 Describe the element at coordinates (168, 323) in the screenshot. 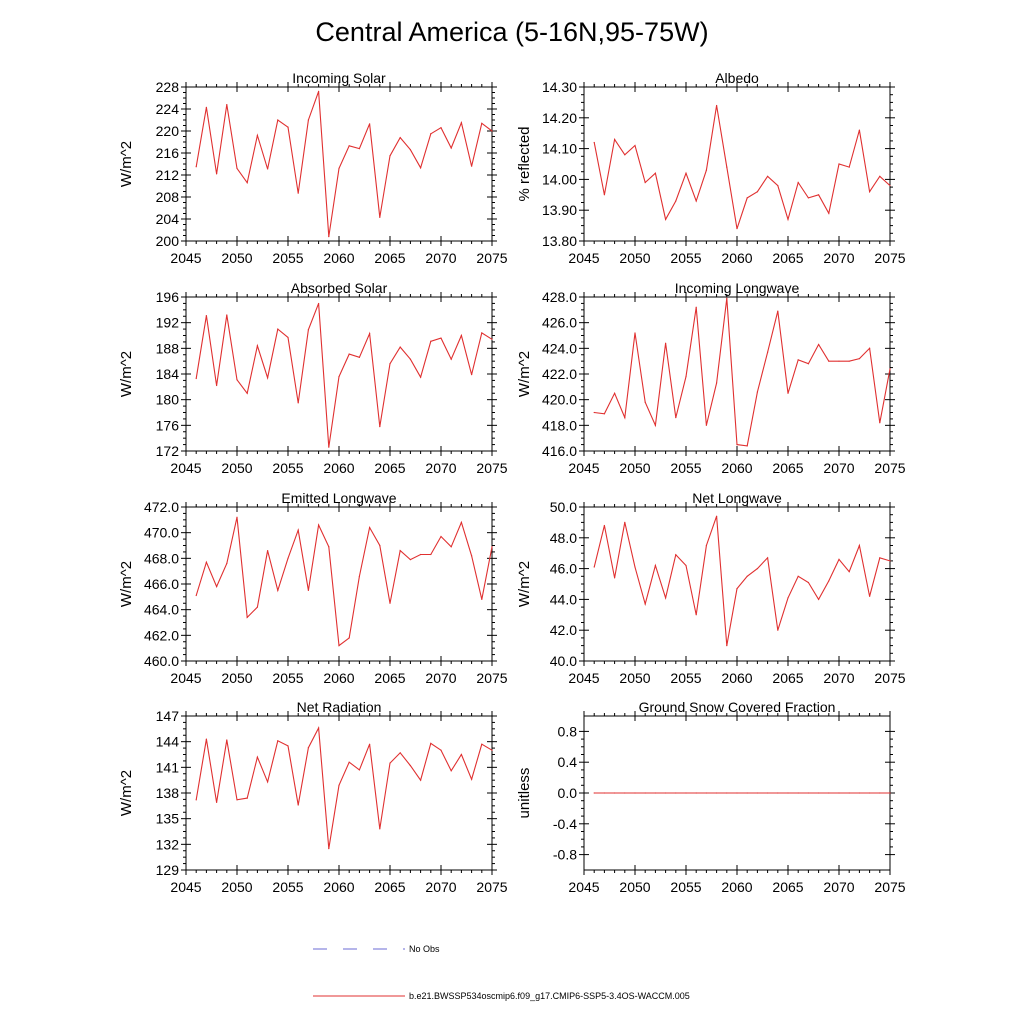

I see `y-tick-label: 192` at that location.